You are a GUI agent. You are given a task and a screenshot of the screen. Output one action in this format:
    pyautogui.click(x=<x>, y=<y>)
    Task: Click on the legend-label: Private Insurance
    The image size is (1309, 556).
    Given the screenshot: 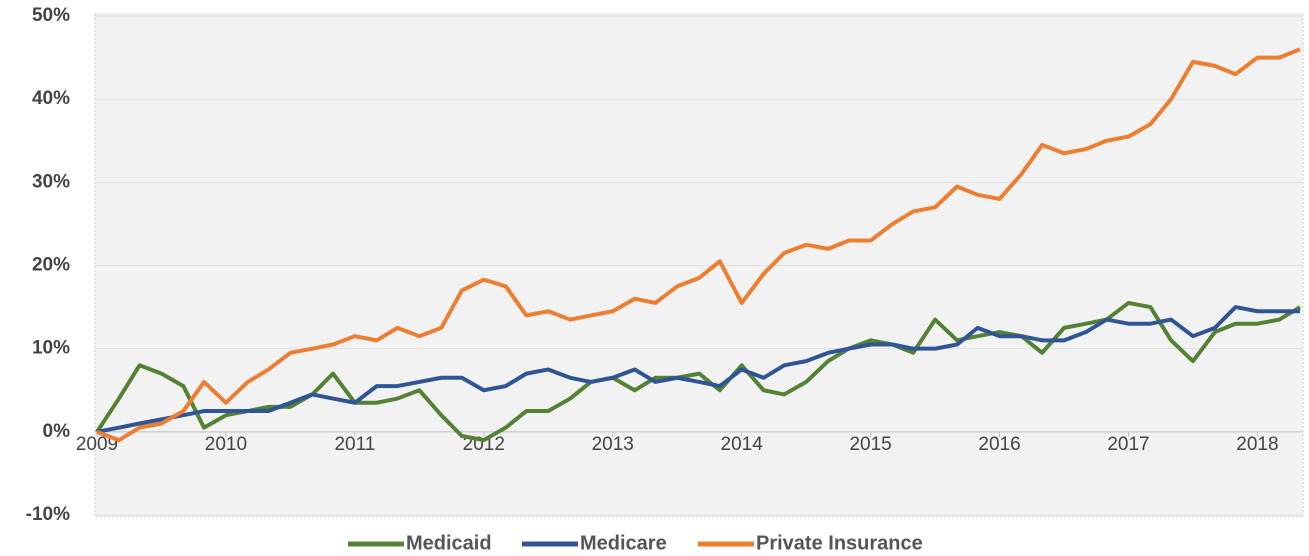 What is the action you would take?
    pyautogui.click(x=839, y=543)
    